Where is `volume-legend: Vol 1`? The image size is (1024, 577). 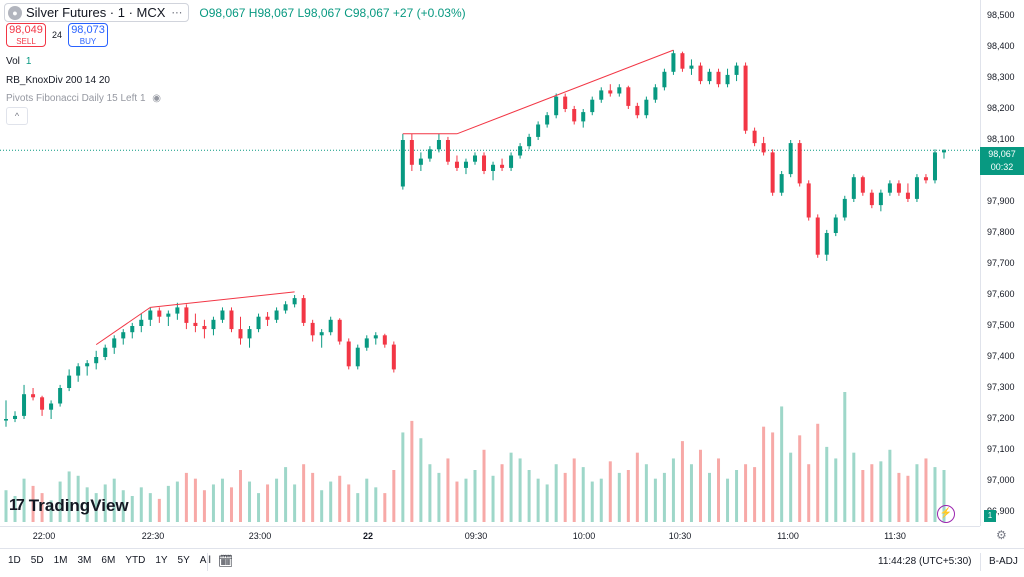
volume-legend: Vol 1 is located at coordinates (18, 61).